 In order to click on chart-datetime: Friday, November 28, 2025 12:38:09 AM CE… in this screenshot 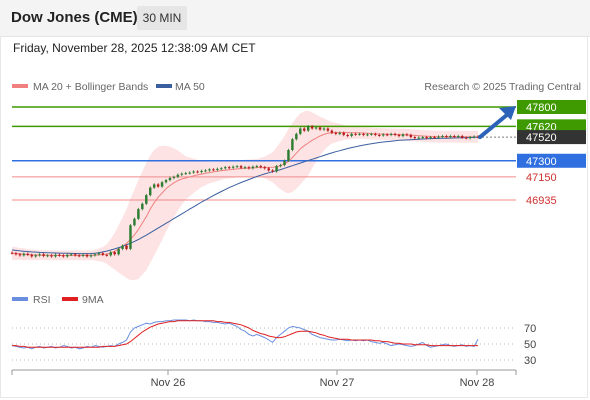, I will do `click(134, 48)`.